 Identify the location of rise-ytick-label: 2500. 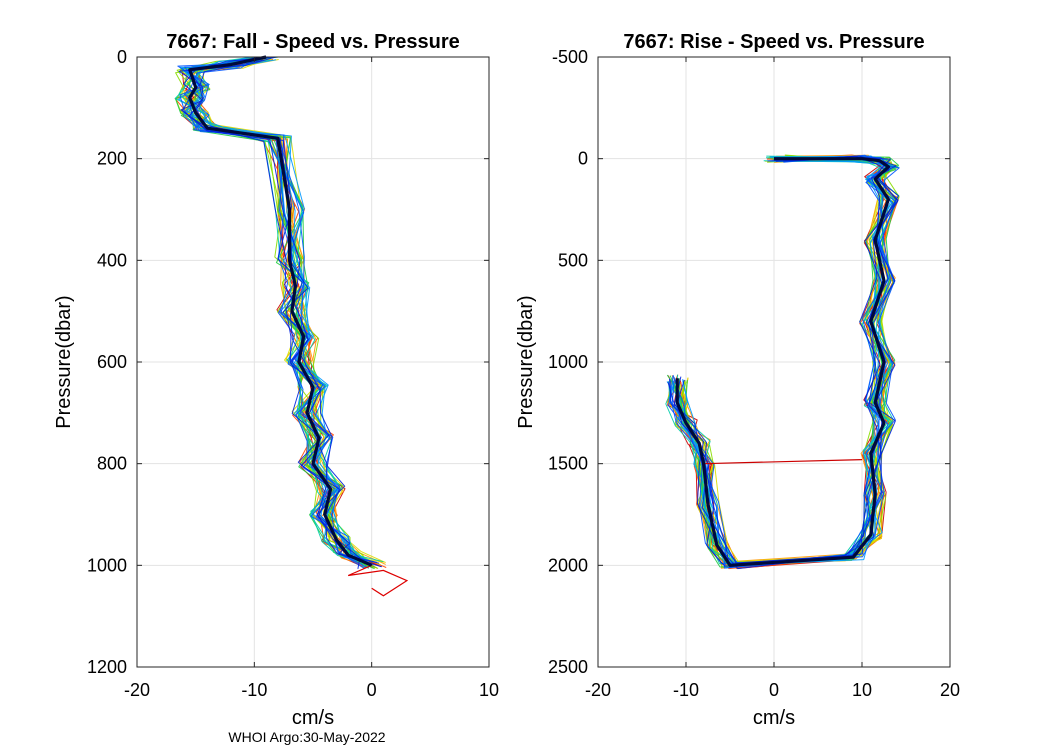
(568, 667).